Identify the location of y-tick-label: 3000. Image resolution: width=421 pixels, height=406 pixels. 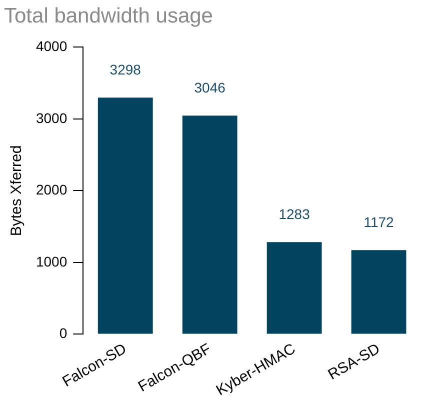
(52, 118).